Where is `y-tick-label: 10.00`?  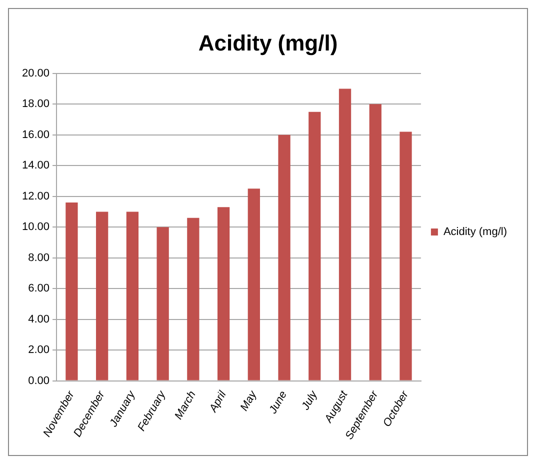
y-tick-label: 10.00 is located at coordinates (36, 227).